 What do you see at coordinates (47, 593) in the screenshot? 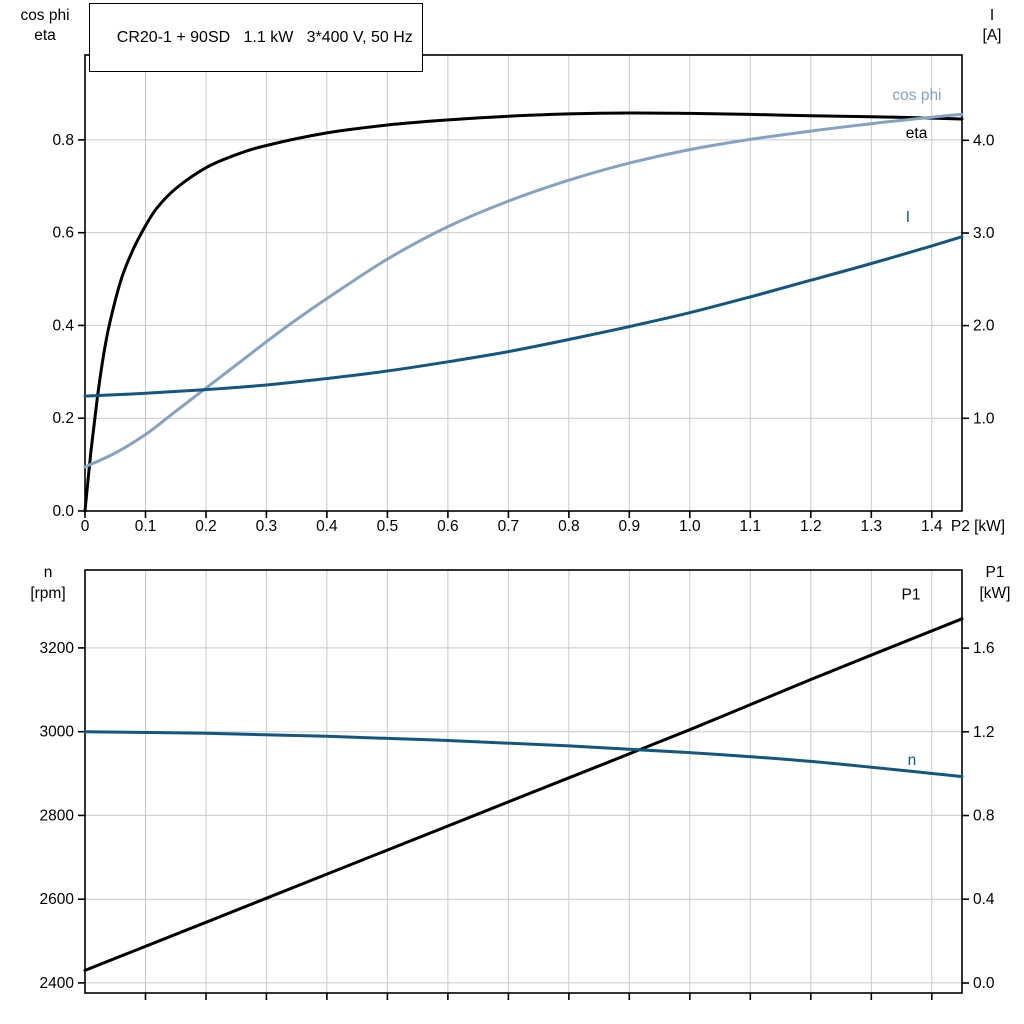
I see `left-axis-title: [rpm]` at bounding box center [47, 593].